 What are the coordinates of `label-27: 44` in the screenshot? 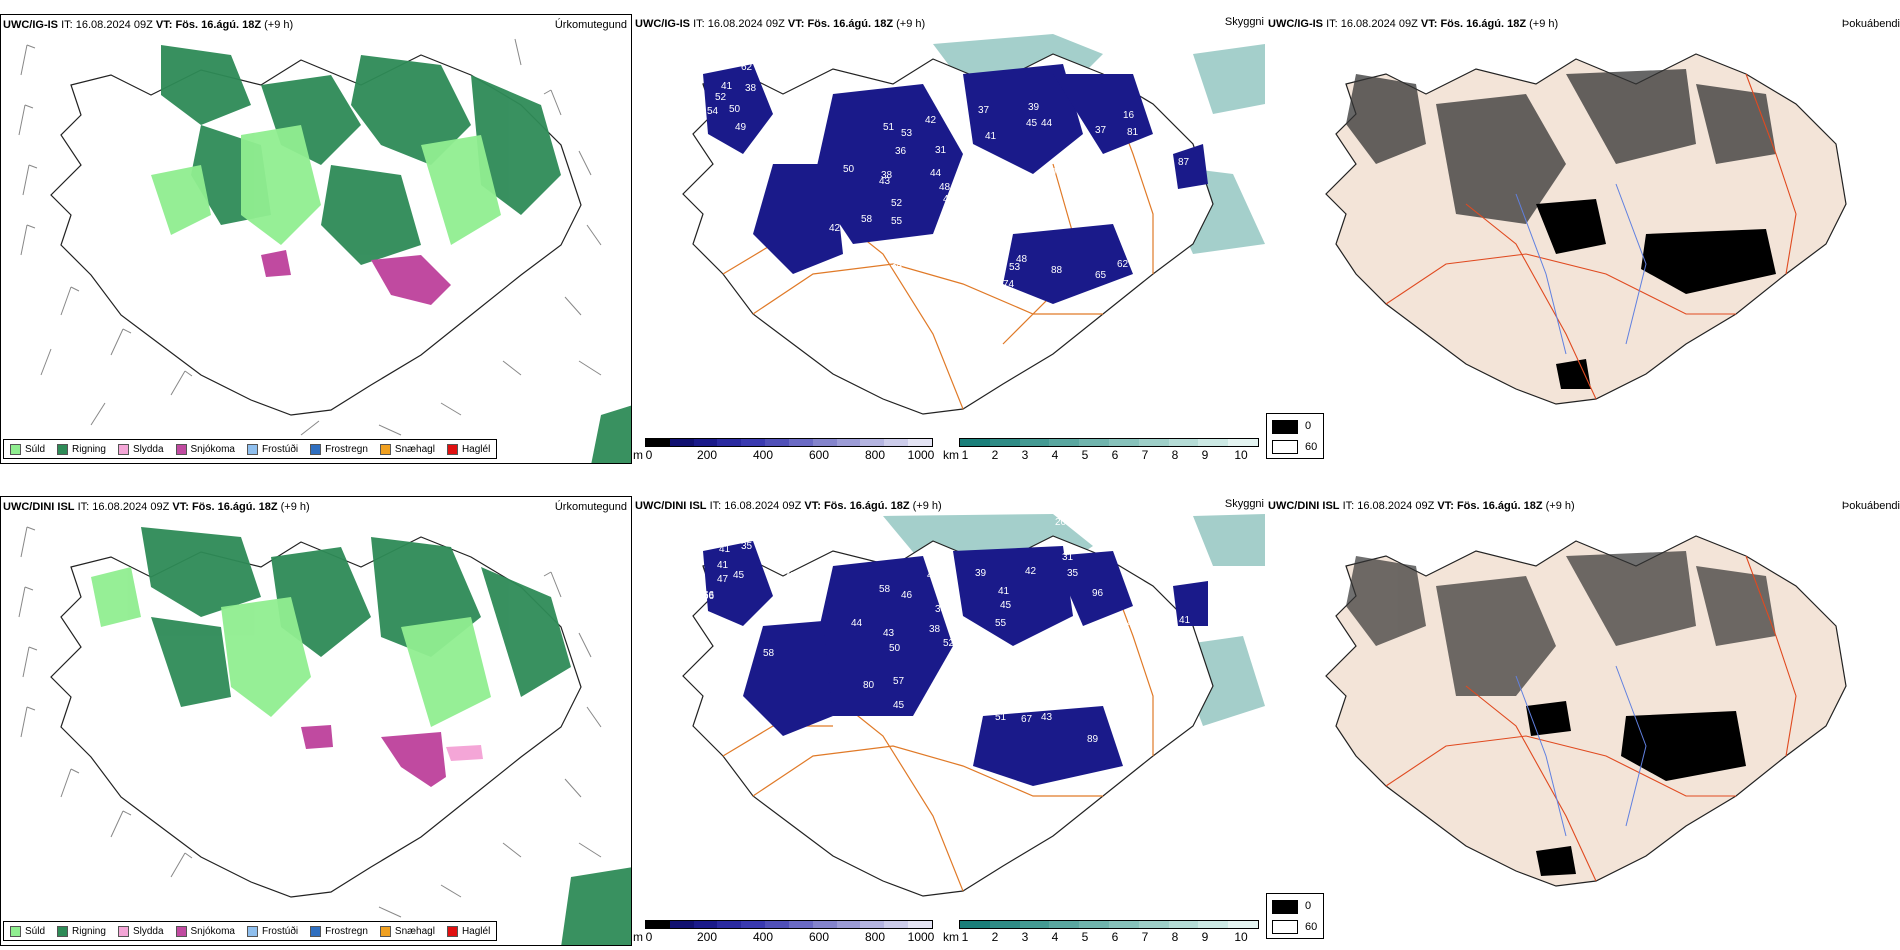 It's located at (936, 173).